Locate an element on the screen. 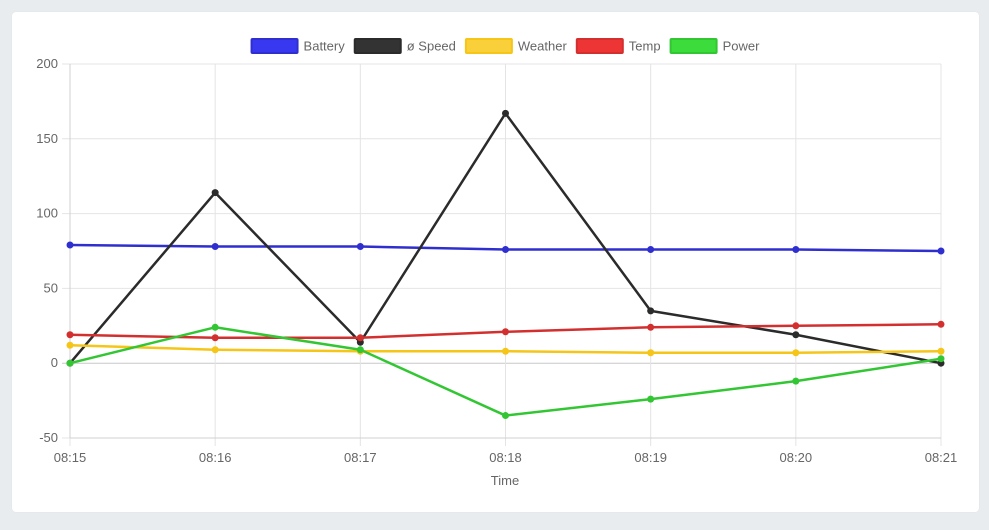 The image size is (989, 530). legend-label: ø Speed is located at coordinates (431, 46).